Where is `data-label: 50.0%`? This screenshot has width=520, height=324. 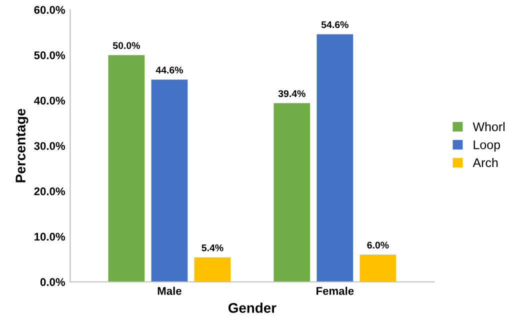
data-label: 50.0% is located at coordinates (126, 45).